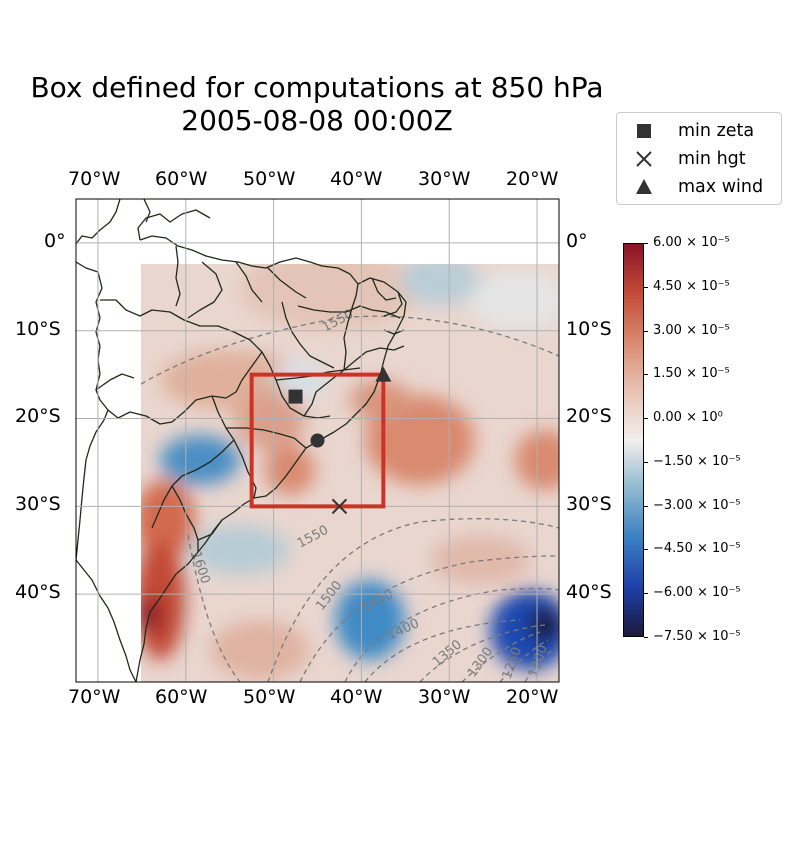 The height and width of the screenshot is (850, 800). I want to click on lon-label-bottom: 70°W, so click(94, 697).